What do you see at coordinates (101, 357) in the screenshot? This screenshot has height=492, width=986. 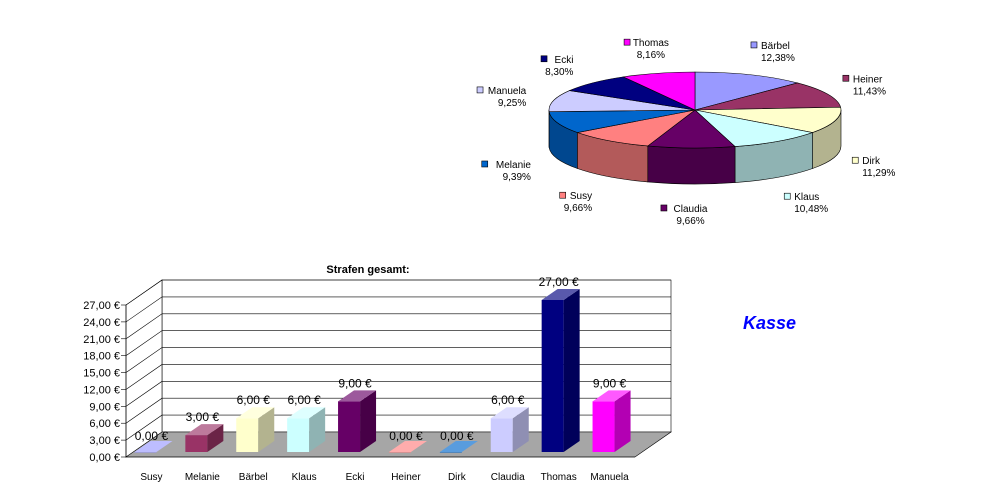 I see `y-tick-label: 18,00 €` at bounding box center [101, 357].